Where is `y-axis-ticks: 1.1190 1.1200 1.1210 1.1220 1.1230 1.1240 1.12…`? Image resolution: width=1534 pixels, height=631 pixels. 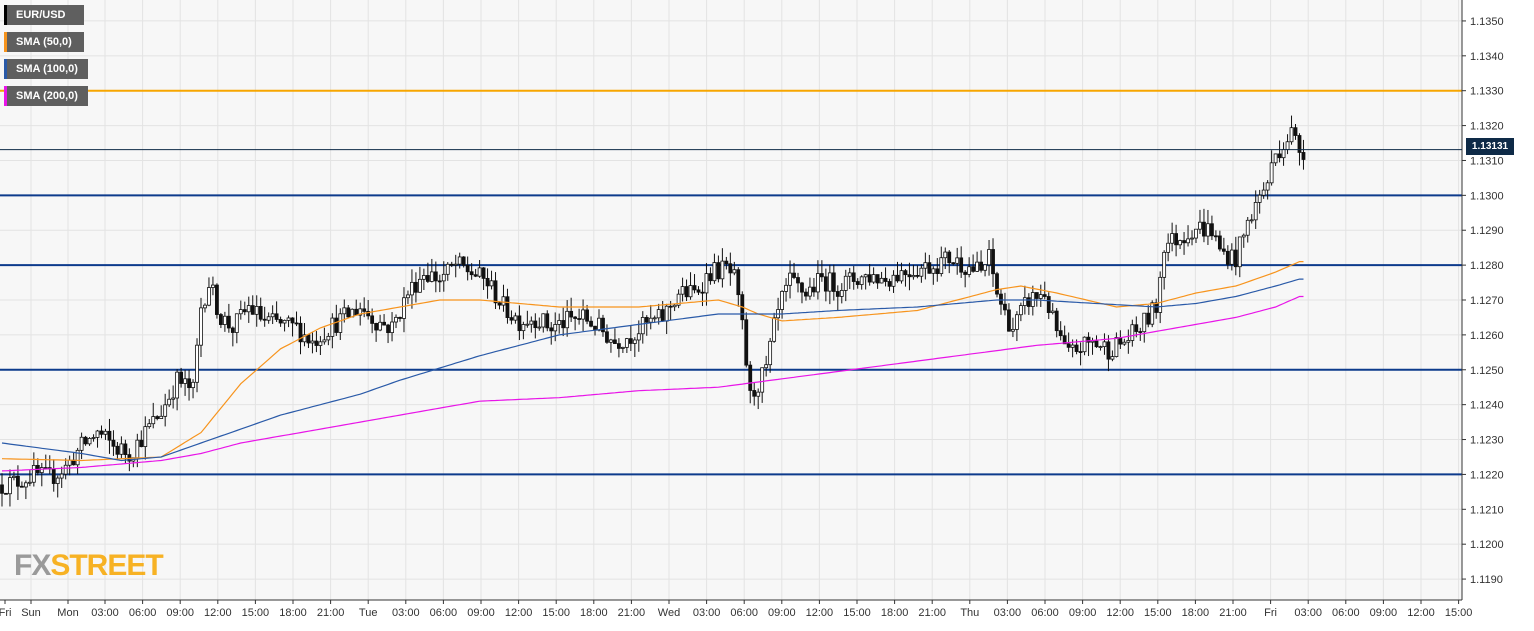
y-axis-ticks: 1.1190 1.1200 1.1210 1.1220 1.1230 1.1240 1.12… is located at coordinates (1483, 301).